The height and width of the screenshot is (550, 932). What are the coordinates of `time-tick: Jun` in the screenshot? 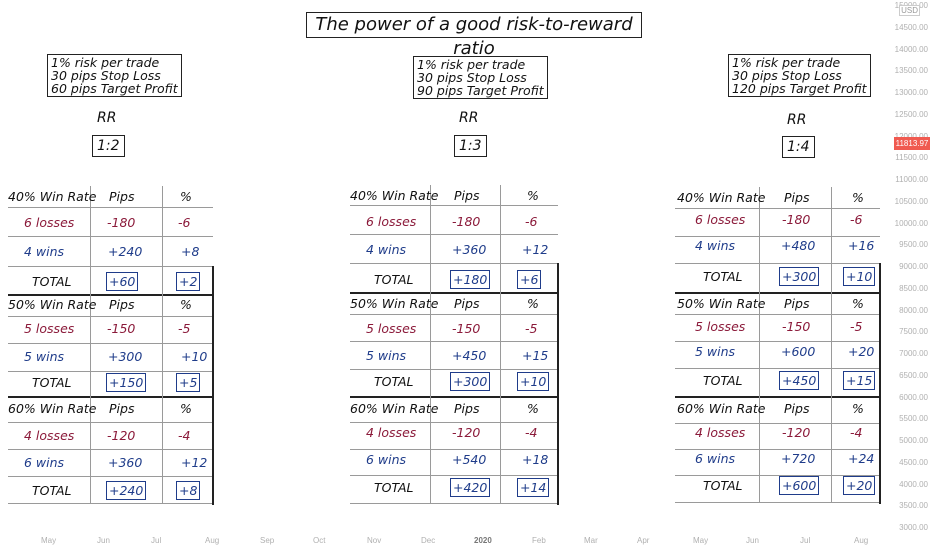 It's located at (752, 540).